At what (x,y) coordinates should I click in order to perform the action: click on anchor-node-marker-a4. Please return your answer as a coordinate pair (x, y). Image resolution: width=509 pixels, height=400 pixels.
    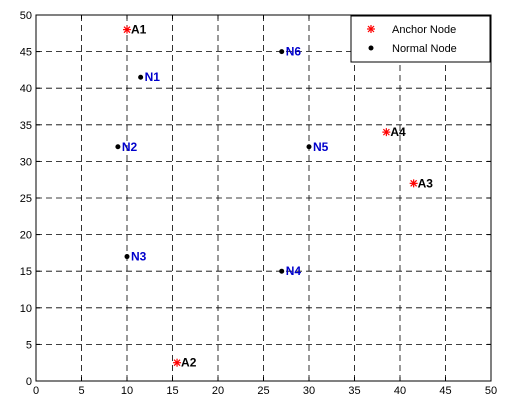
    Looking at the image, I should click on (386, 132).